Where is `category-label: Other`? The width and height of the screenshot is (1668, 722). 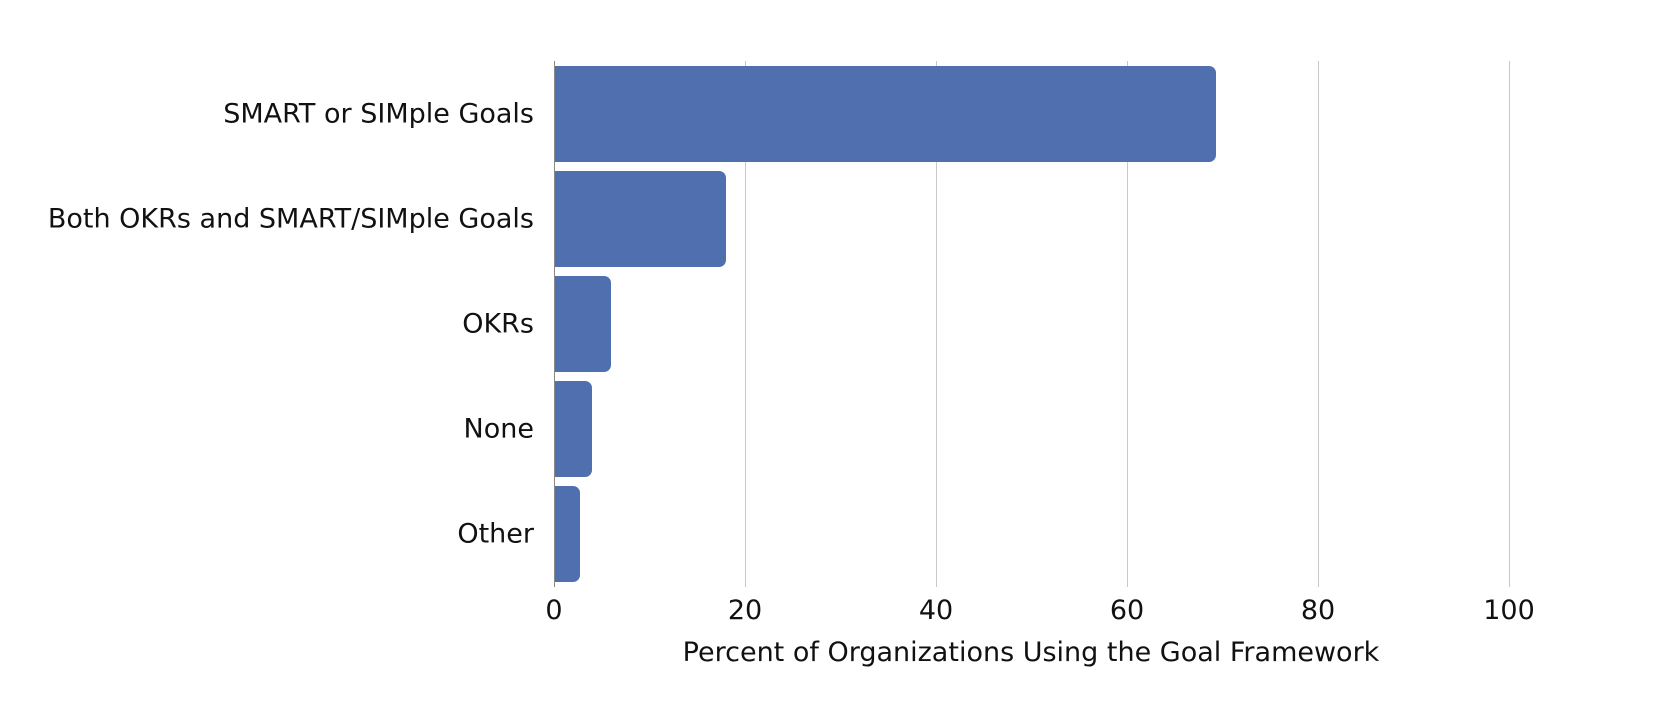
category-label: Other is located at coordinates (495, 534).